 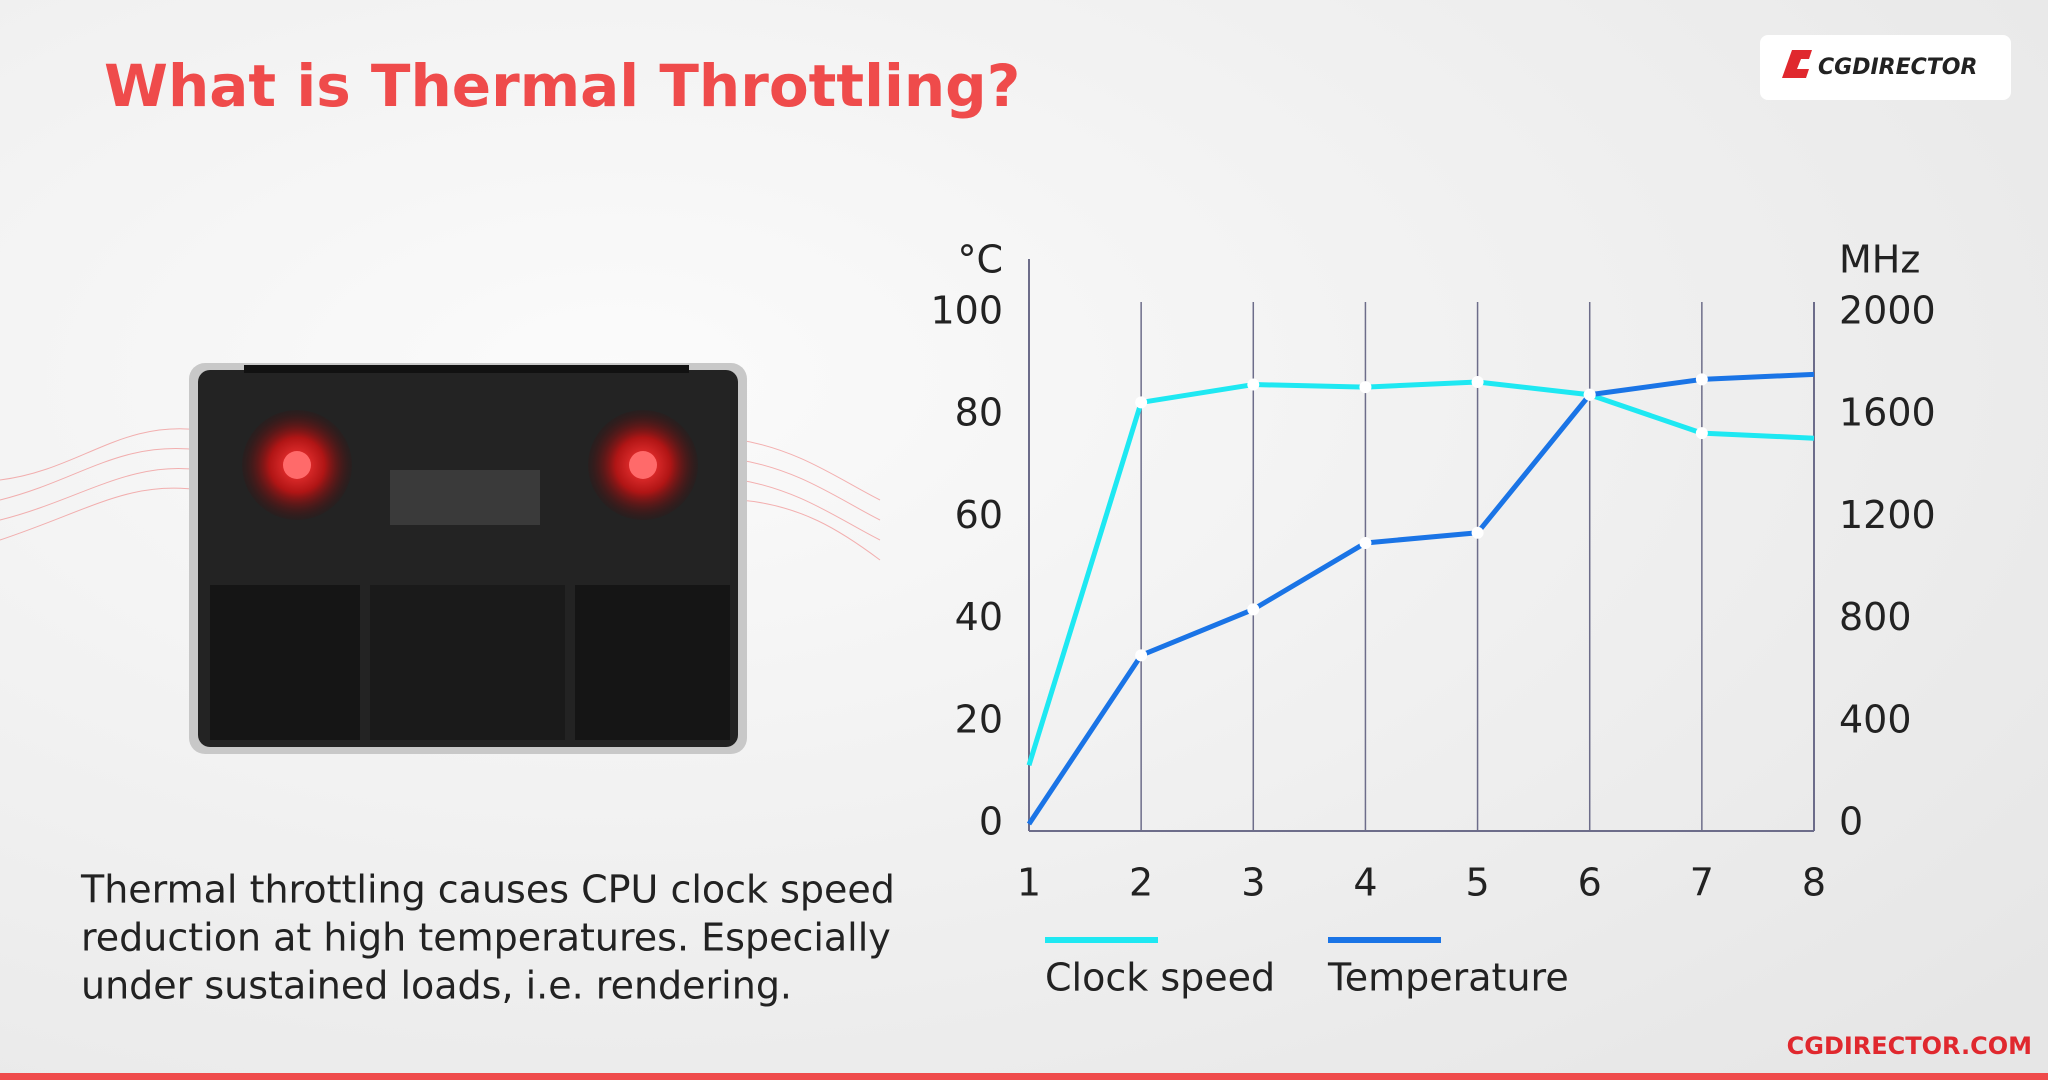 What do you see at coordinates (1875, 617) in the screenshot?
I see `y2-tick-label: 800` at bounding box center [1875, 617].